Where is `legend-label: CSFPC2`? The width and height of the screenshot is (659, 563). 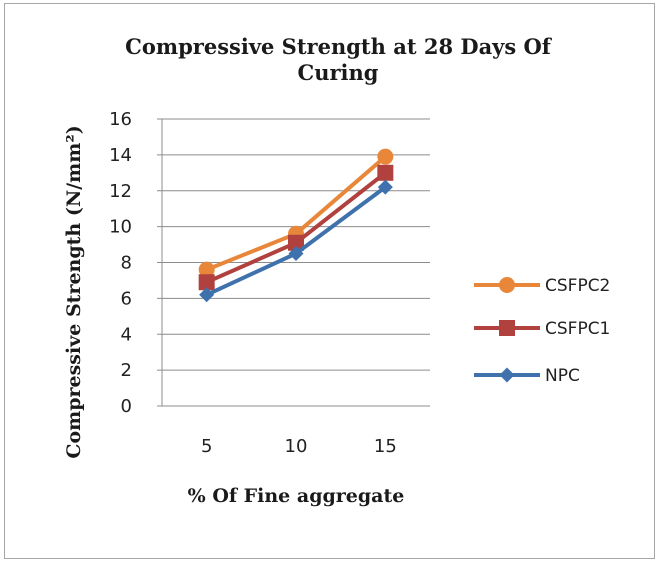
legend-label: CSFPC2 is located at coordinates (577, 286).